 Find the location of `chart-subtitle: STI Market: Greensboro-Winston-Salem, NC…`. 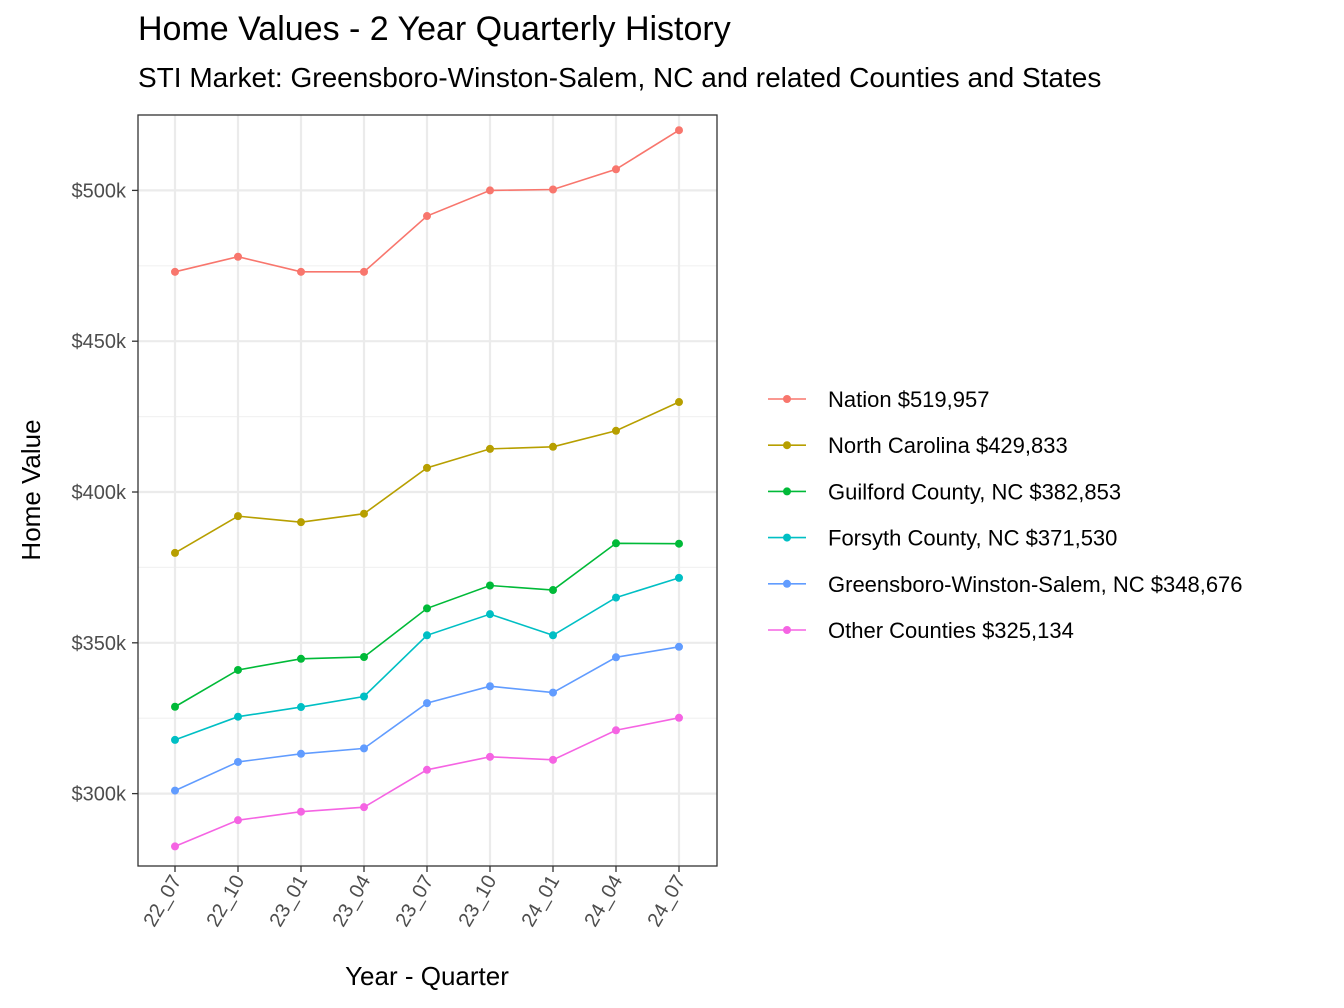

chart-subtitle: STI Market: Greensboro-Winston-Salem, NC… is located at coordinates (620, 77).